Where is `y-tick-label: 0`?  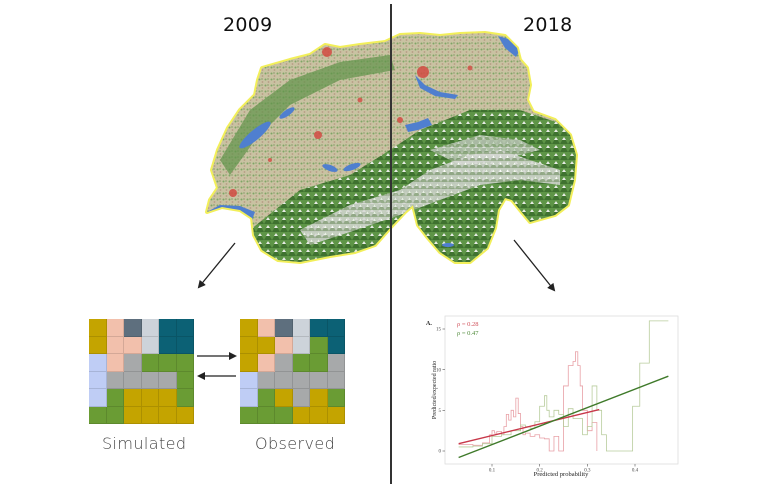 y-tick-label: 0 is located at coordinates (440, 452).